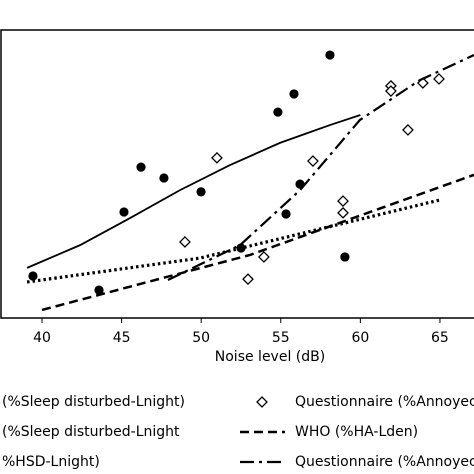 This screenshot has height=474, width=474. Describe the element at coordinates (42, 338) in the screenshot. I see `x-tick-label: 40` at that location.